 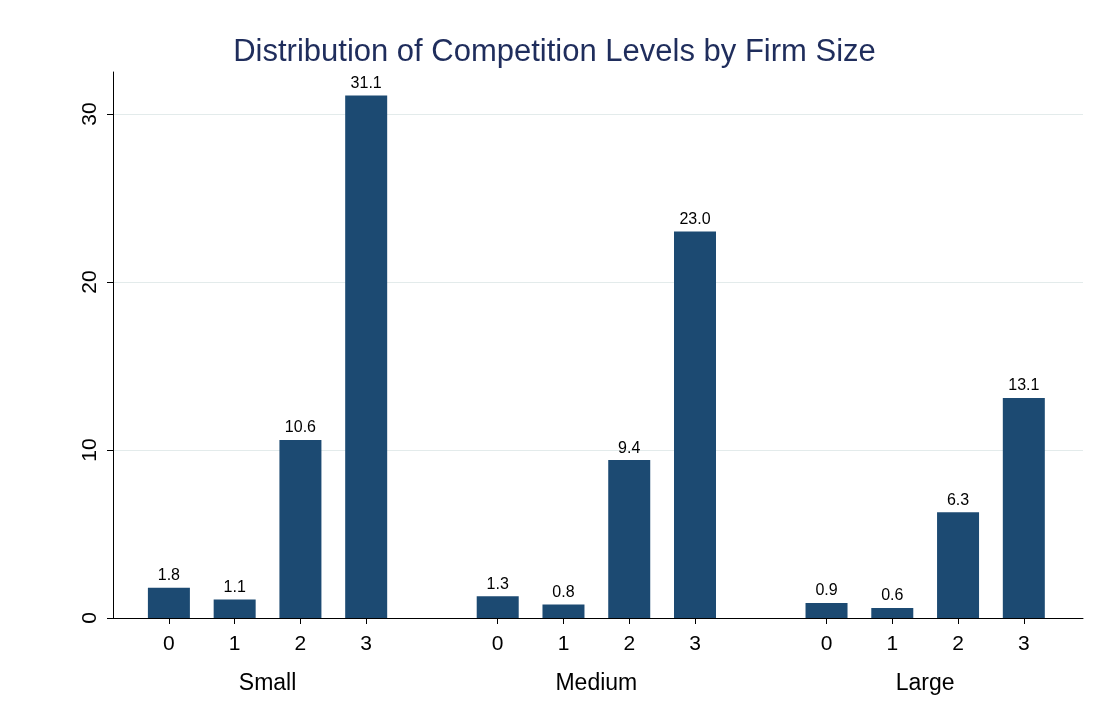 I want to click on data-label: 13.1, so click(x=1024, y=385).